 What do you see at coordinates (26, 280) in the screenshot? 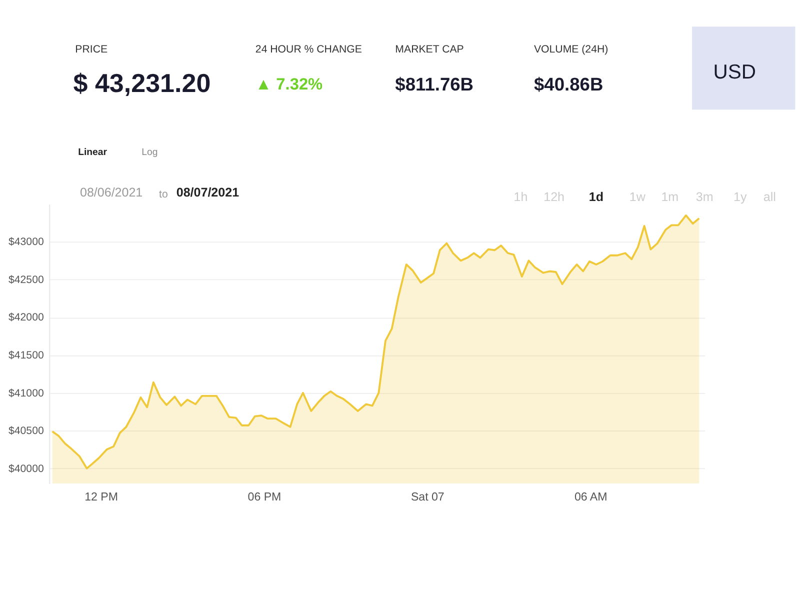
I see `y-tick-label: $42500` at bounding box center [26, 280].